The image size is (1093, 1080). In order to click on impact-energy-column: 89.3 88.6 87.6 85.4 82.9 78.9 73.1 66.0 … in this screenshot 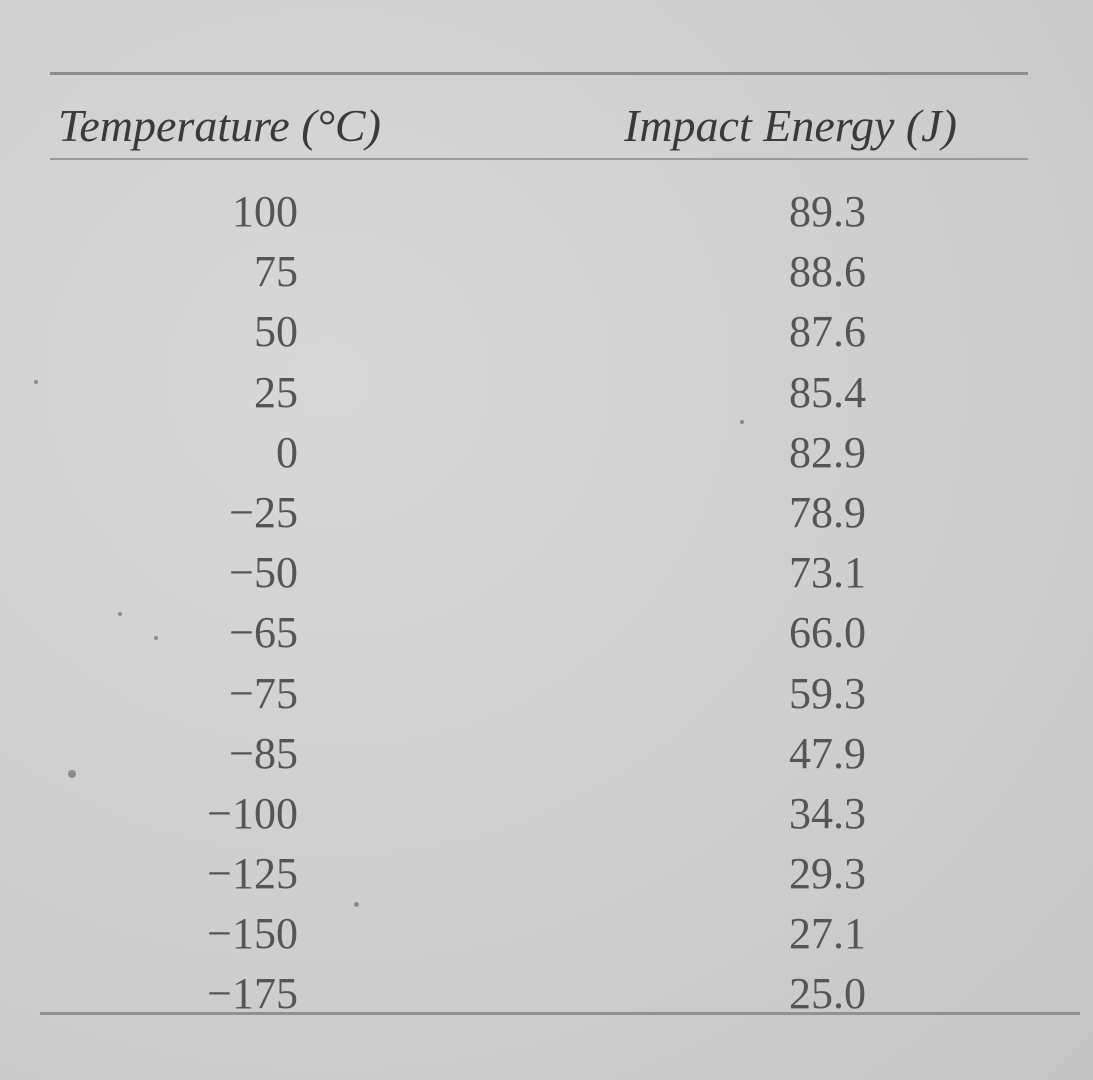, I will do `click(823, 603)`.